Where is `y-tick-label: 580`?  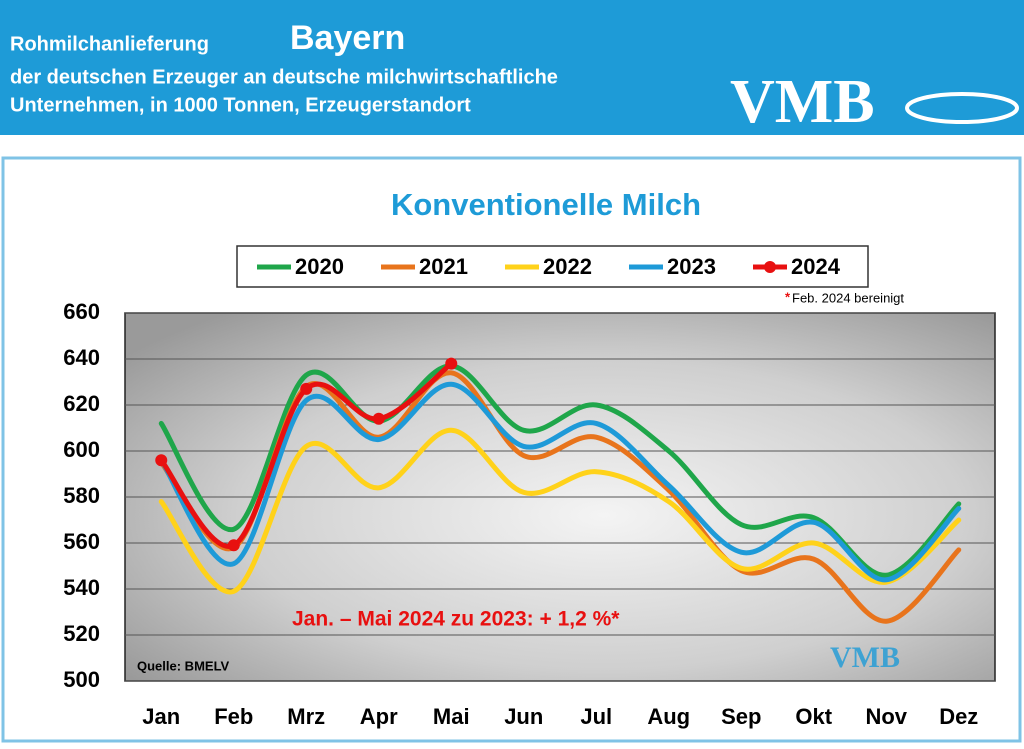
y-tick-label: 580 is located at coordinates (81, 495).